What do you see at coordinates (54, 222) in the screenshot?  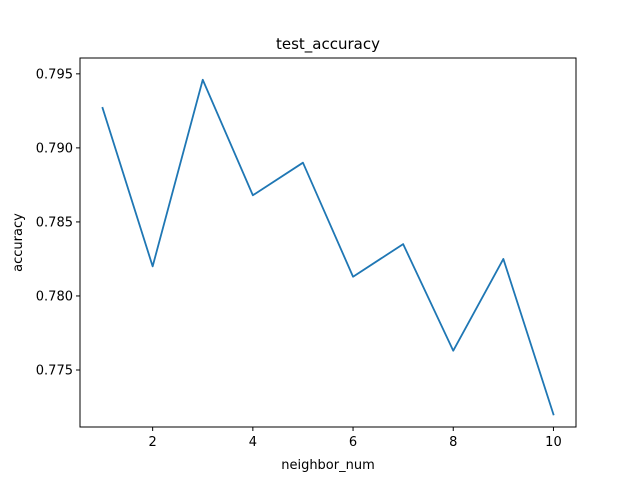 I see `y-tick-label: 0.785` at bounding box center [54, 222].